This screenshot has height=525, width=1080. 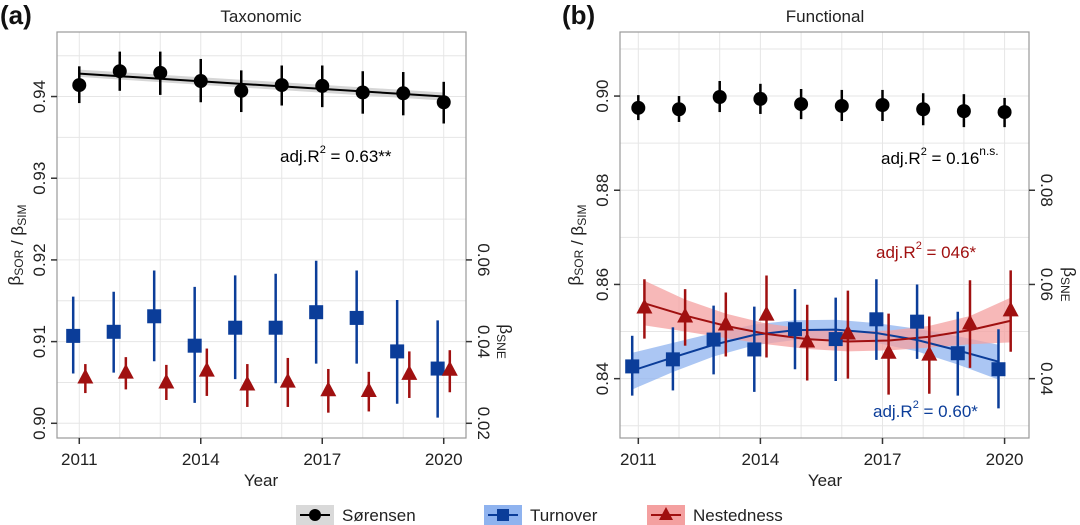 What do you see at coordinates (825, 480) in the screenshot?
I see `x-axis-title-b: Year` at bounding box center [825, 480].